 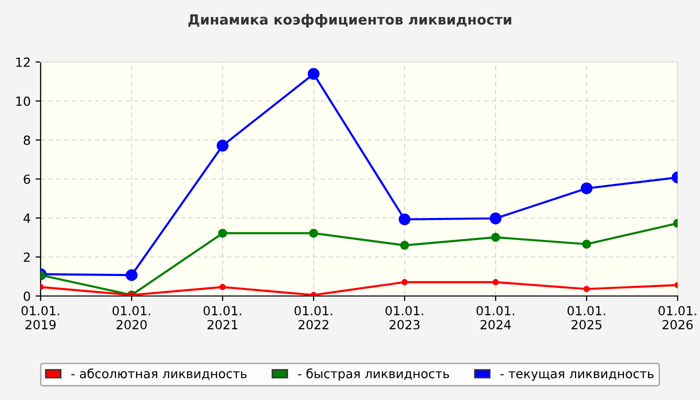 I want to click on x-tick-label: 01.01. 2019, so click(x=41, y=318).